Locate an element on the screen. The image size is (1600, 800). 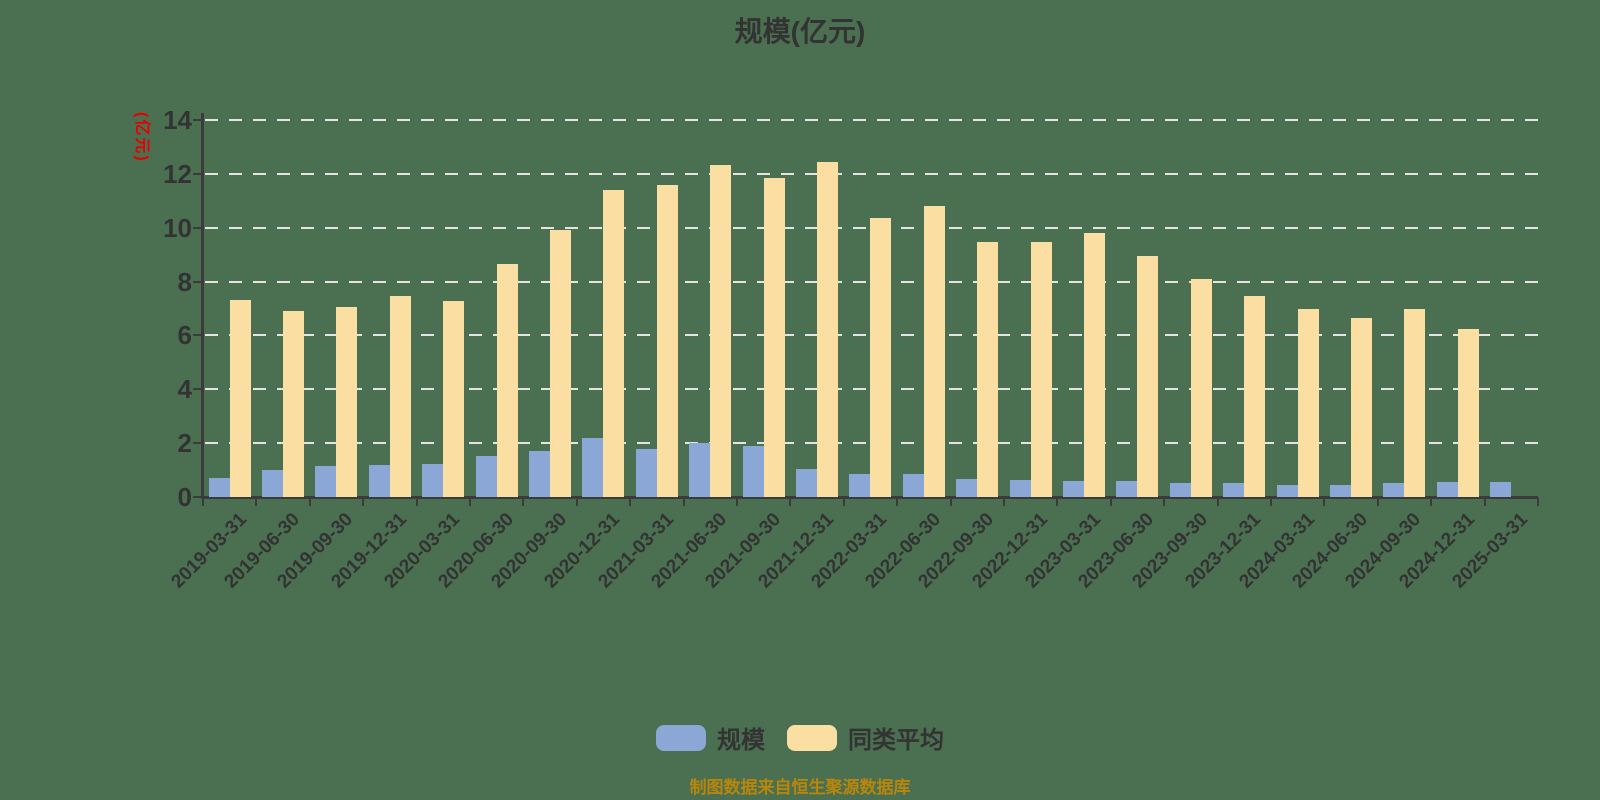
legend-item-scale: 规模 is located at coordinates (710, 737).